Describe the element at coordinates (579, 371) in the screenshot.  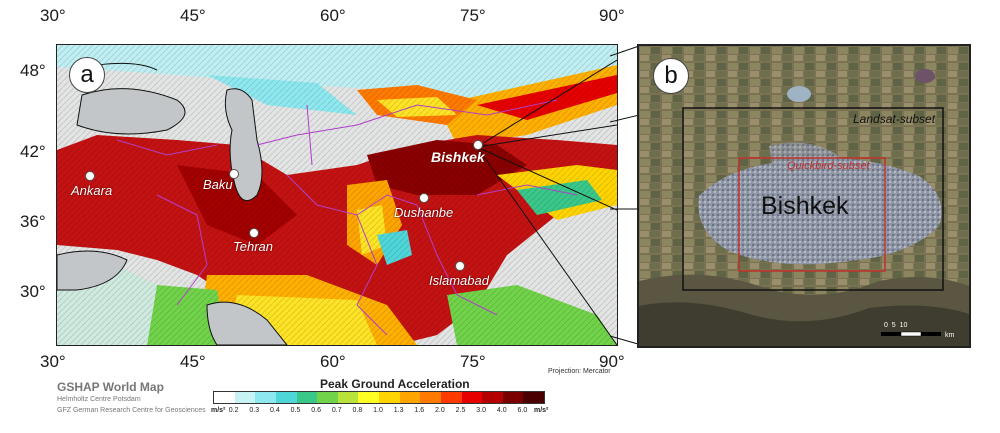
I see `projection-note: Projection: Mercator` at that location.